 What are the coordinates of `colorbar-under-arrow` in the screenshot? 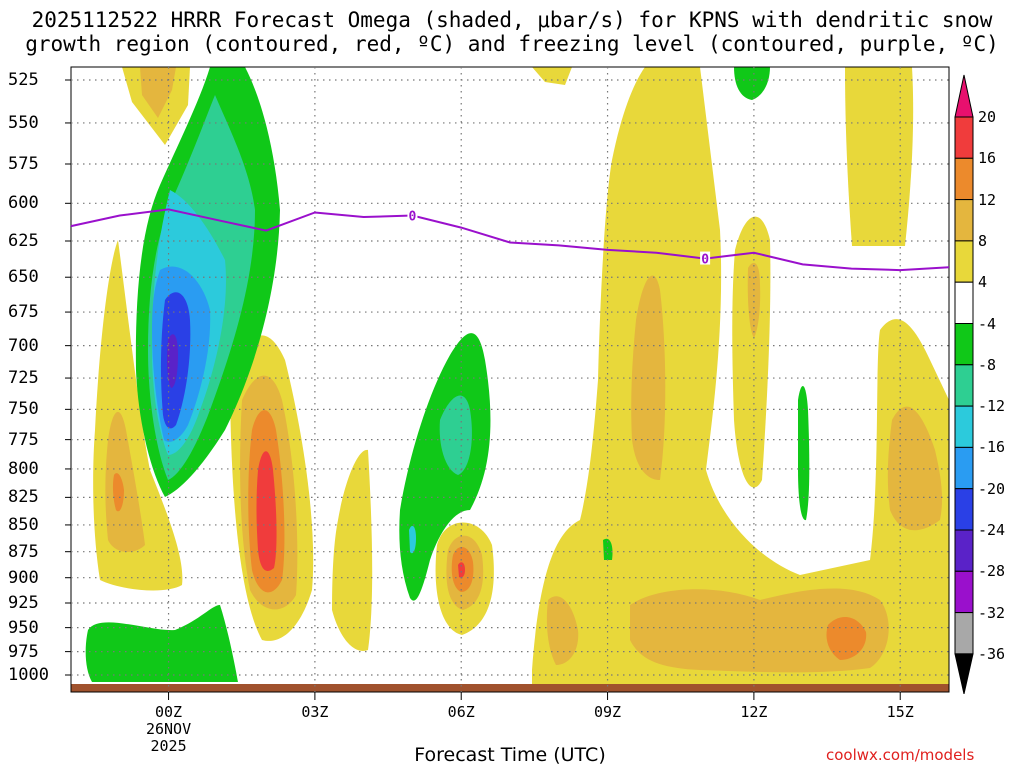 It's located at (964, 674).